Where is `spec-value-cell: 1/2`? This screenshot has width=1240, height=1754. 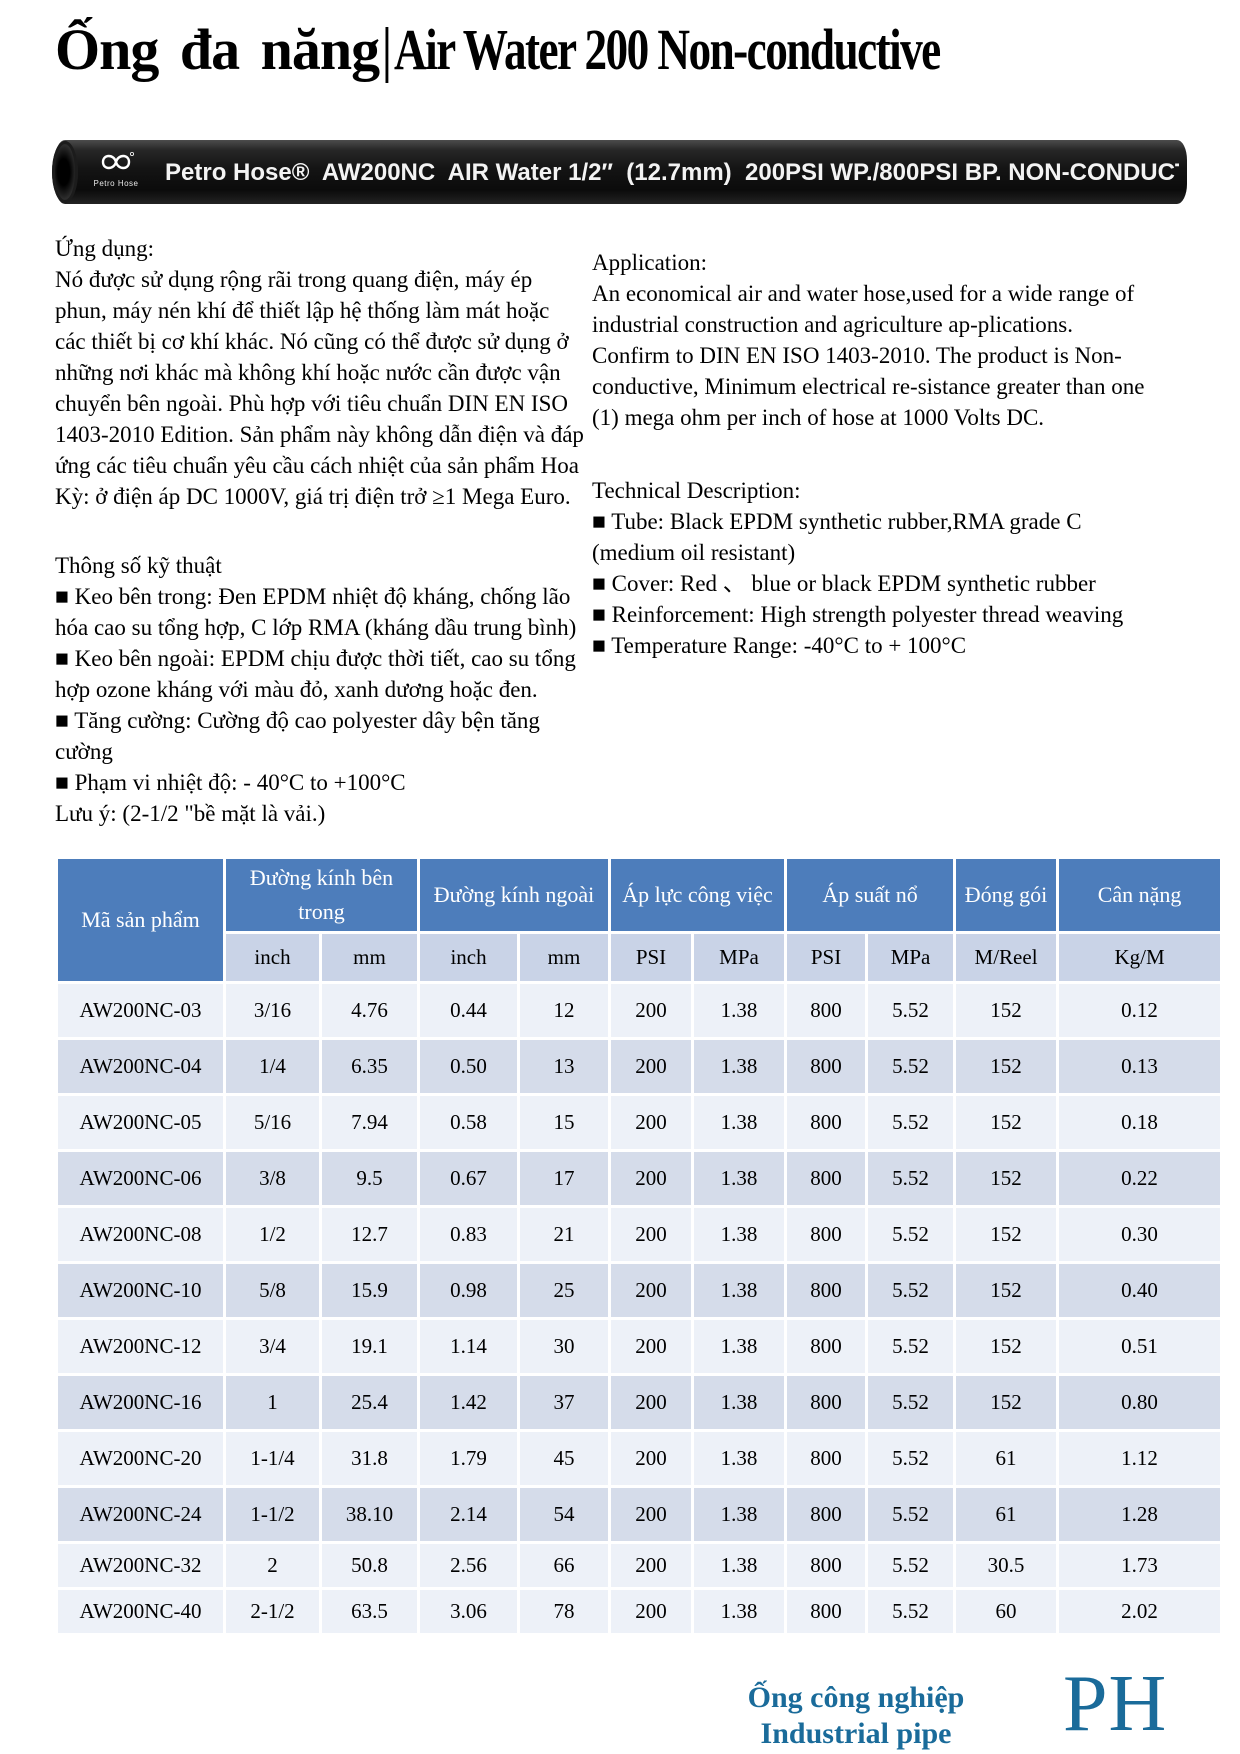 spec-value-cell: 1/2 is located at coordinates (272, 1234).